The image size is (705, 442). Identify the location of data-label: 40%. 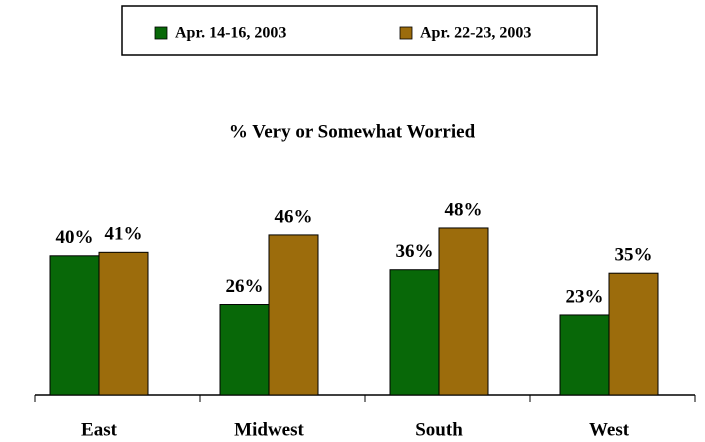
(75, 237).